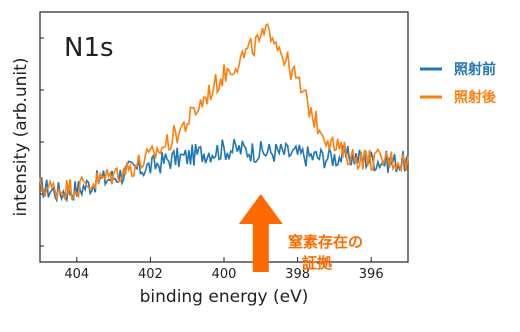 The width and height of the screenshot is (520, 332). What do you see at coordinates (21, 137) in the screenshot?
I see `y-axis-title: intensity (arb.unit)` at bounding box center [21, 137].